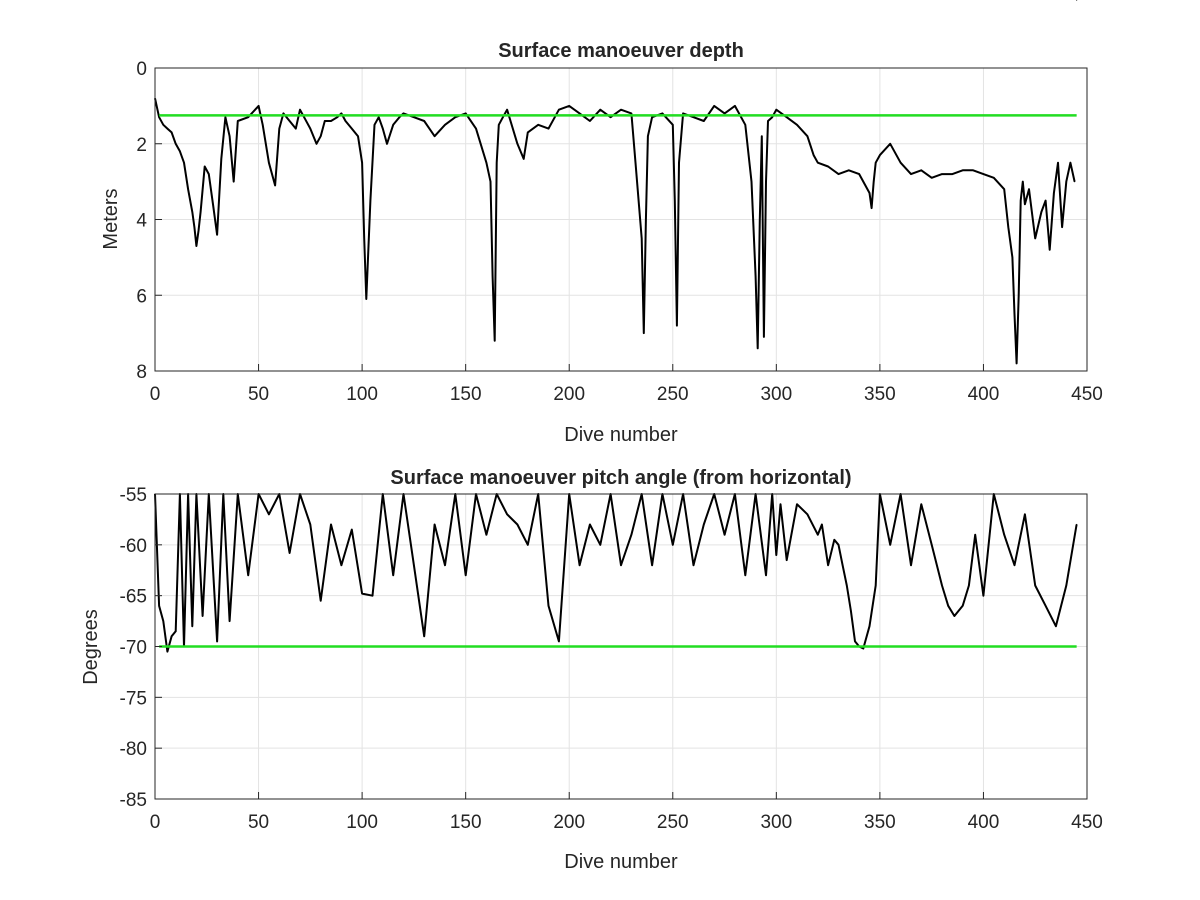  What do you see at coordinates (569, 394) in the screenshot?
I see `depth-x-tick-label: 200` at bounding box center [569, 394].